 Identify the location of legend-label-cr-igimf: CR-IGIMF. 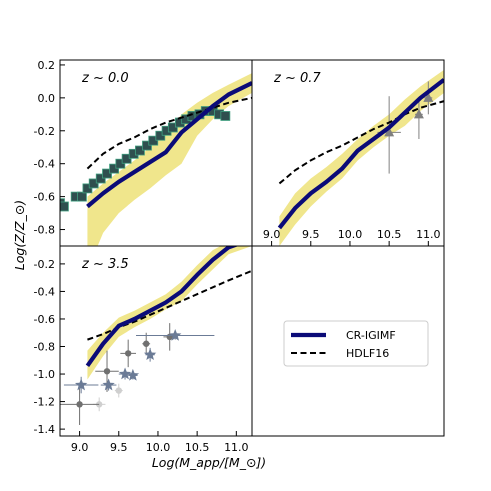
(371, 335).